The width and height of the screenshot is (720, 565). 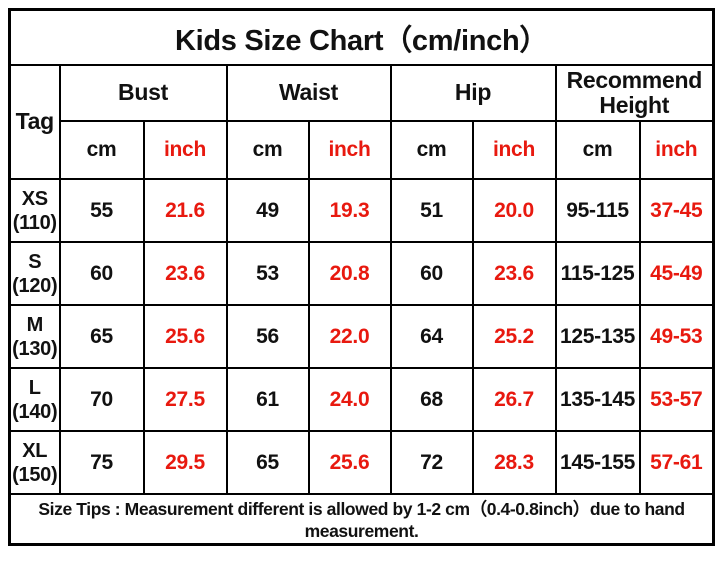 What do you see at coordinates (143, 93) in the screenshot?
I see `measure-group-header: Bust` at bounding box center [143, 93].